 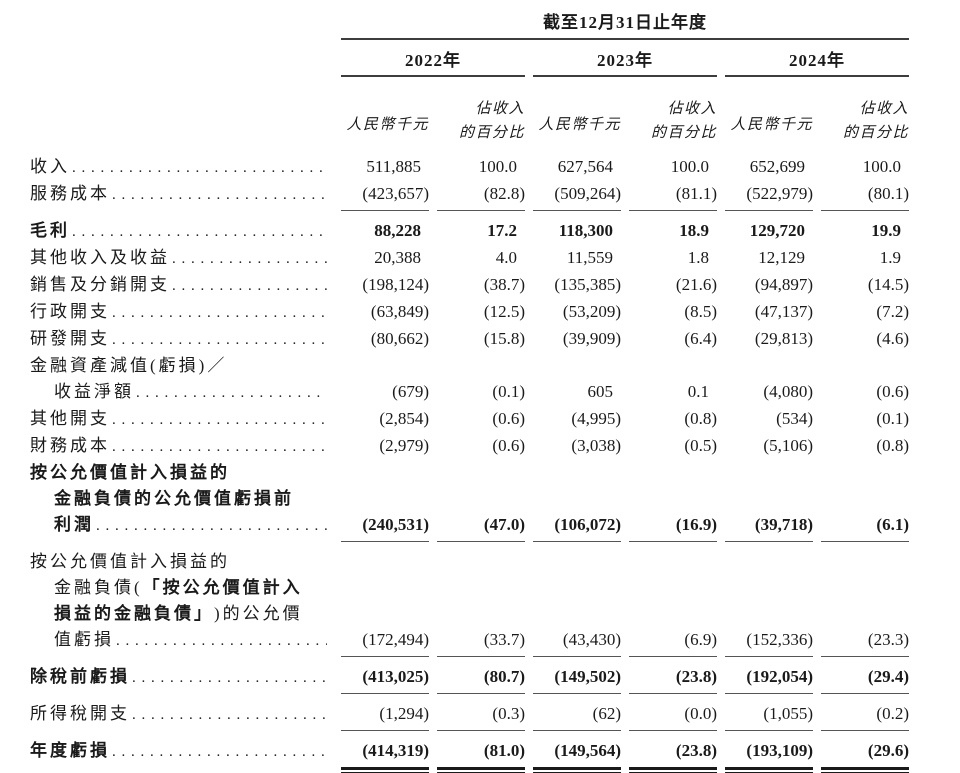 I want to click on row-label: 損益的金融負債」)的公允價, so click(x=469, y=614).